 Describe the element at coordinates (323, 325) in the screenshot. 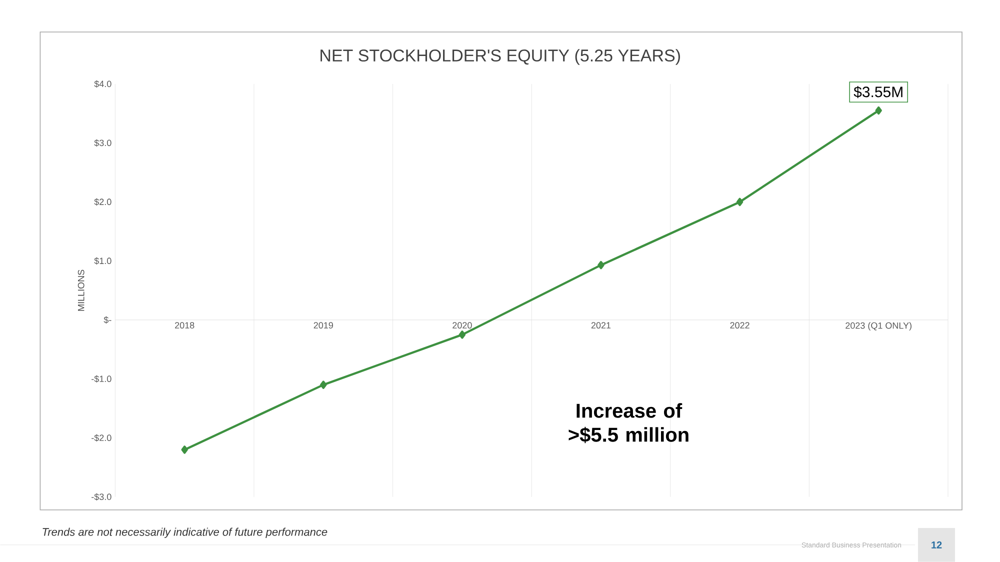

I see `x-tick-label: 2019` at that location.